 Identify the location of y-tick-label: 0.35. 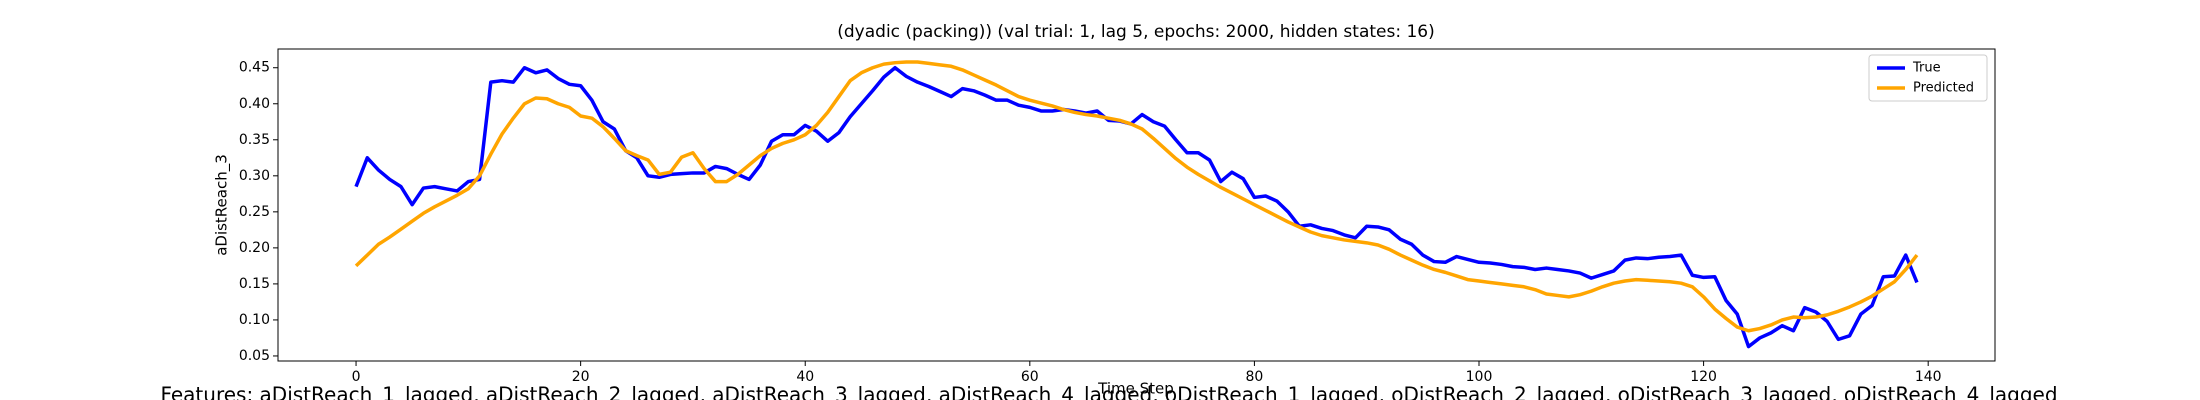
(254, 140).